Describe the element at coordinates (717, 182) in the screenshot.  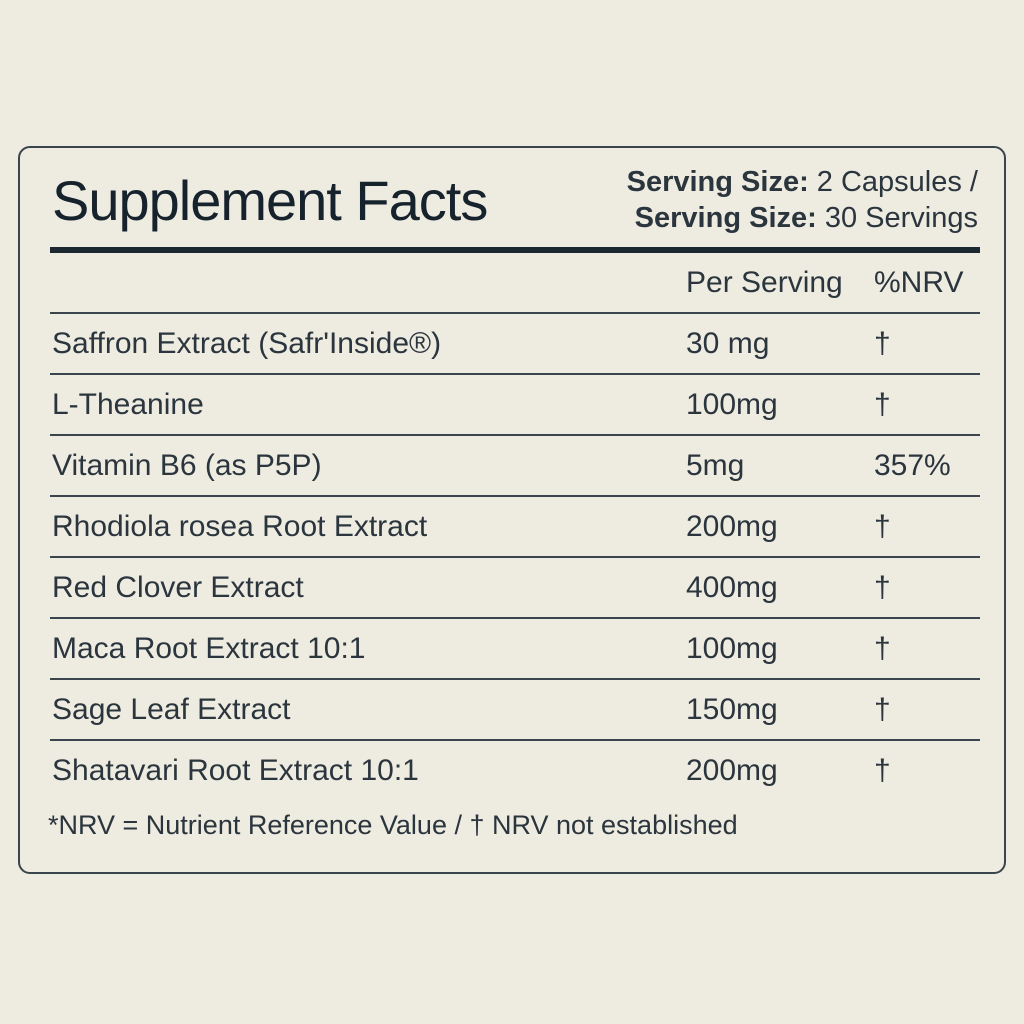
I see `serving-size-label: Serving Size:` at that location.